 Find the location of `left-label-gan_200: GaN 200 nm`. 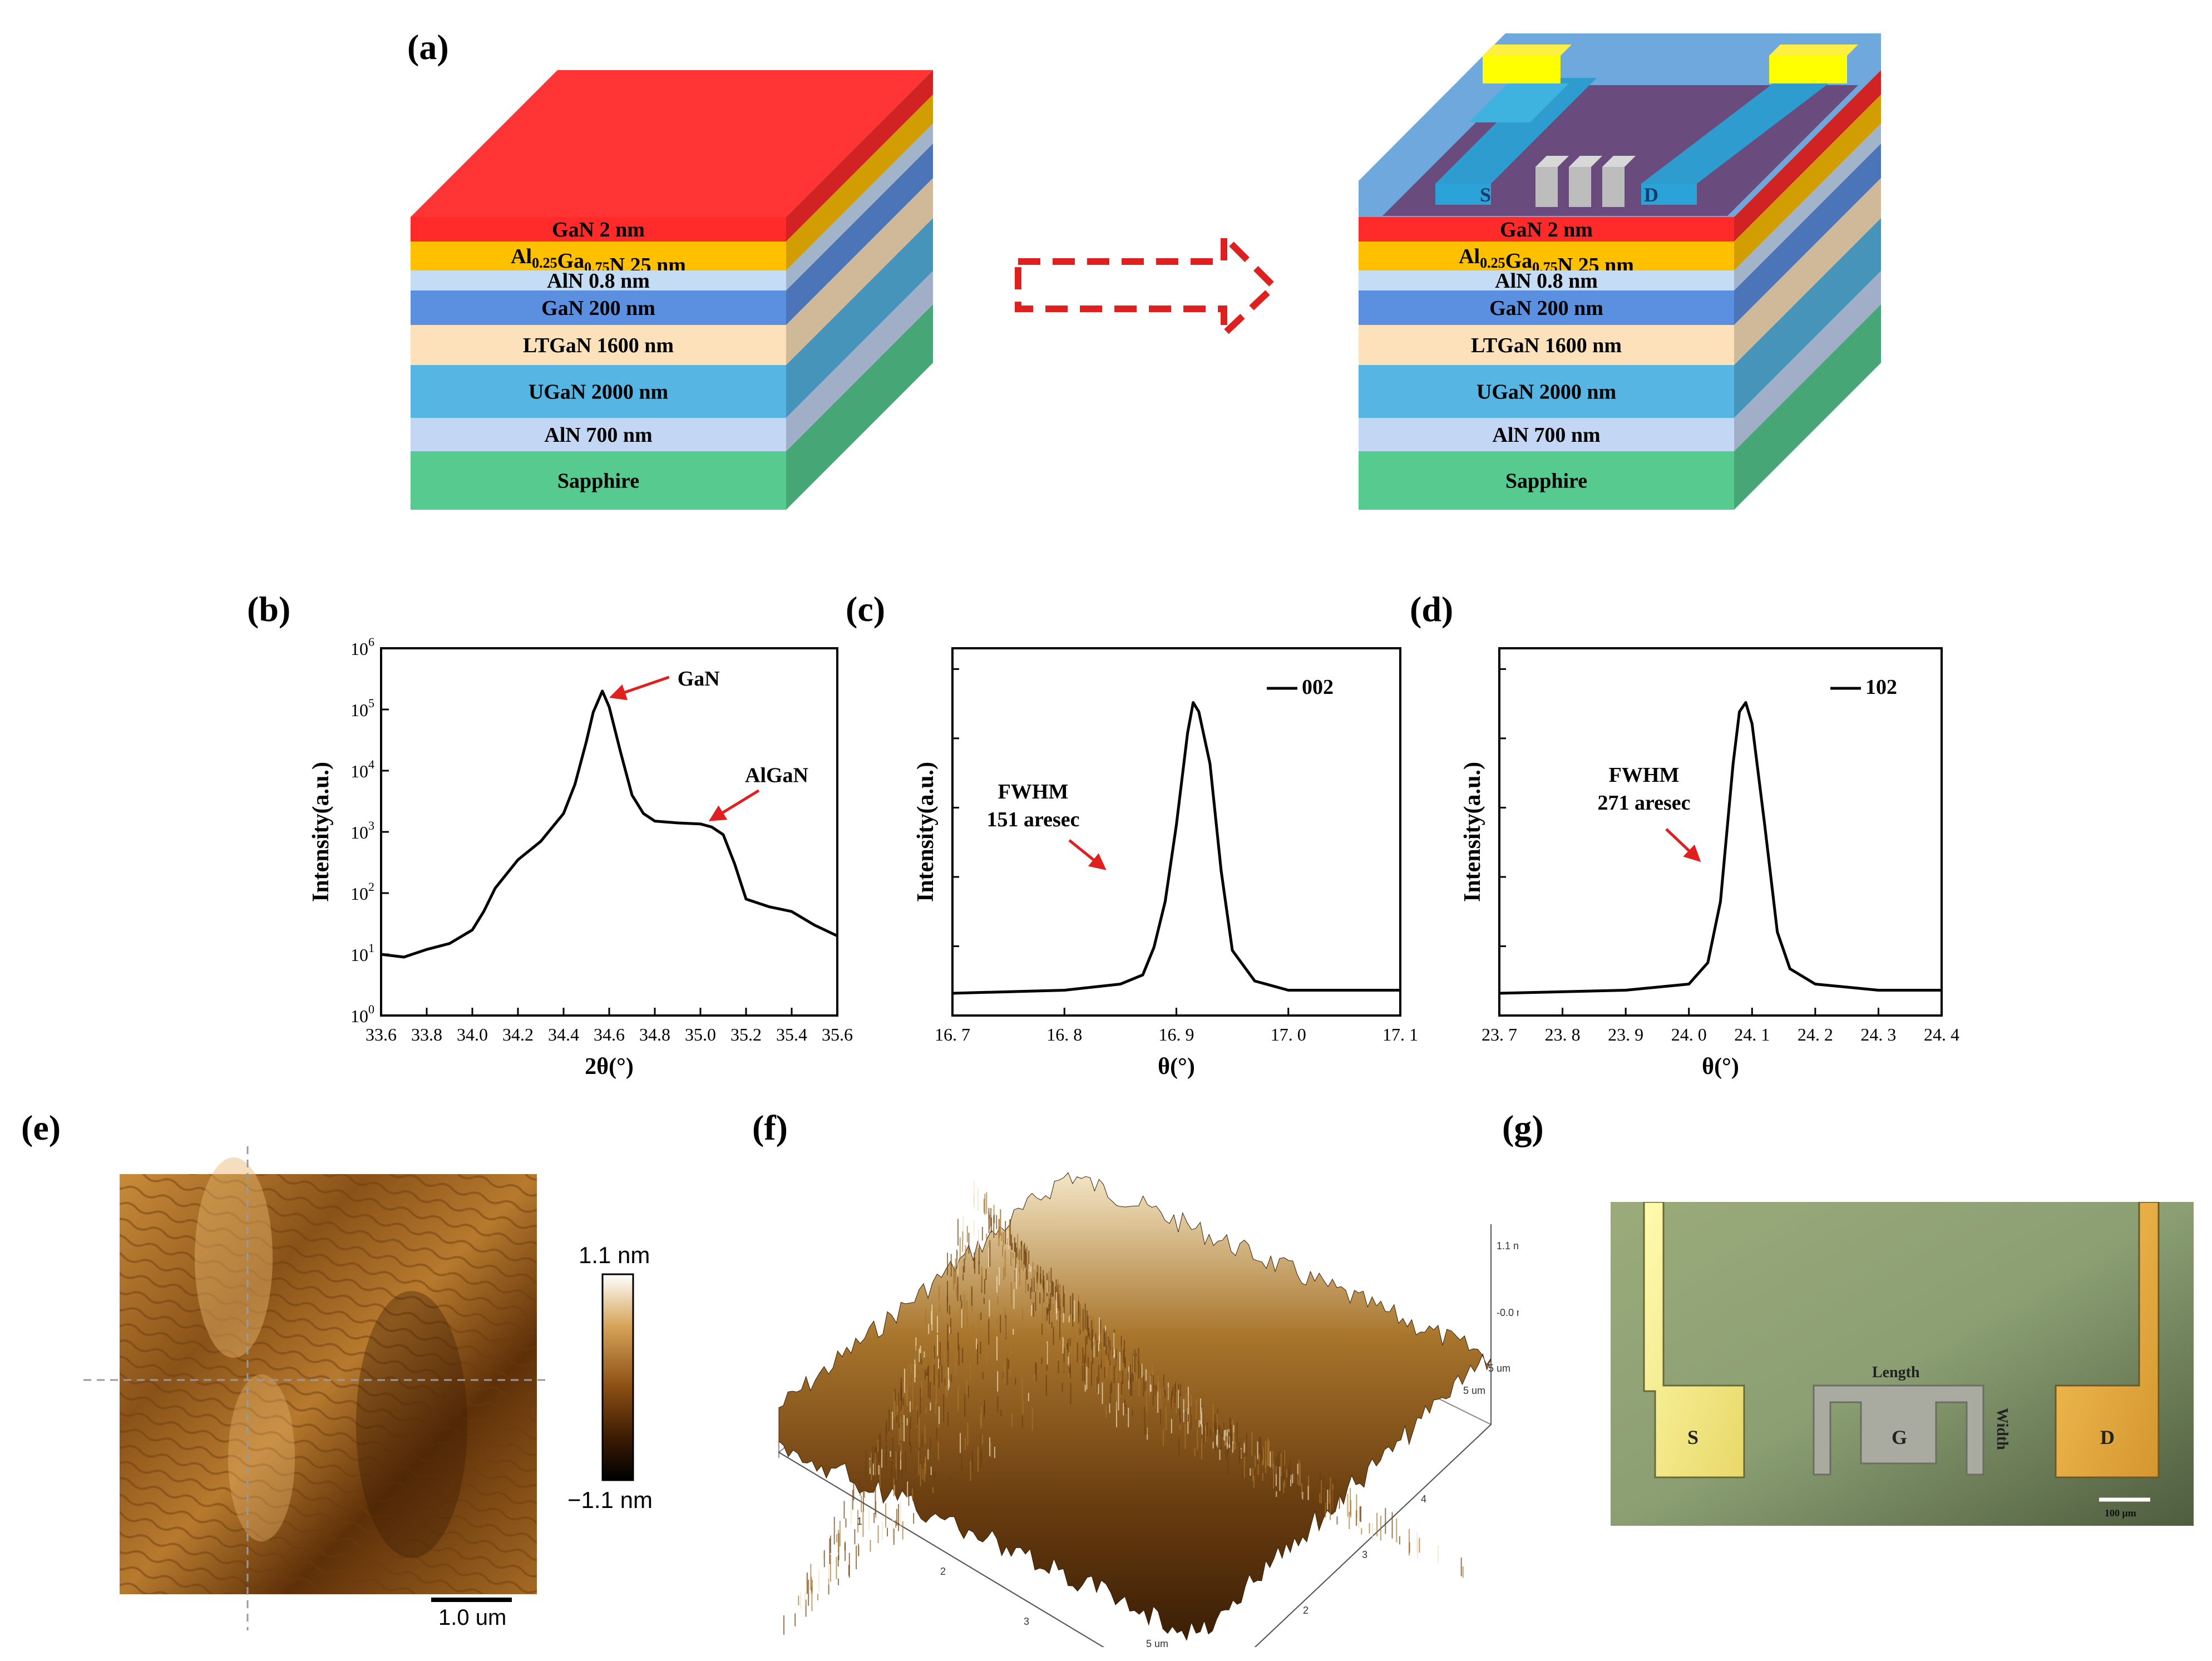

left-label-gan_200: GaN 200 nm is located at coordinates (598, 308).